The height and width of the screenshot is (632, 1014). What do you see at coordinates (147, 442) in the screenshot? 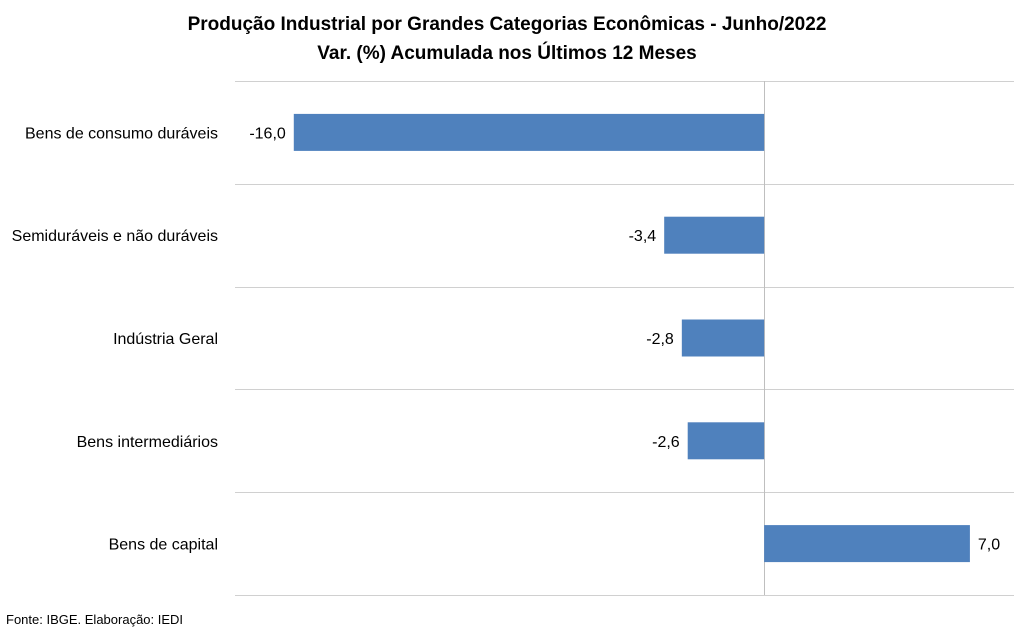
I see `category-label: Bens intermediários` at bounding box center [147, 442].